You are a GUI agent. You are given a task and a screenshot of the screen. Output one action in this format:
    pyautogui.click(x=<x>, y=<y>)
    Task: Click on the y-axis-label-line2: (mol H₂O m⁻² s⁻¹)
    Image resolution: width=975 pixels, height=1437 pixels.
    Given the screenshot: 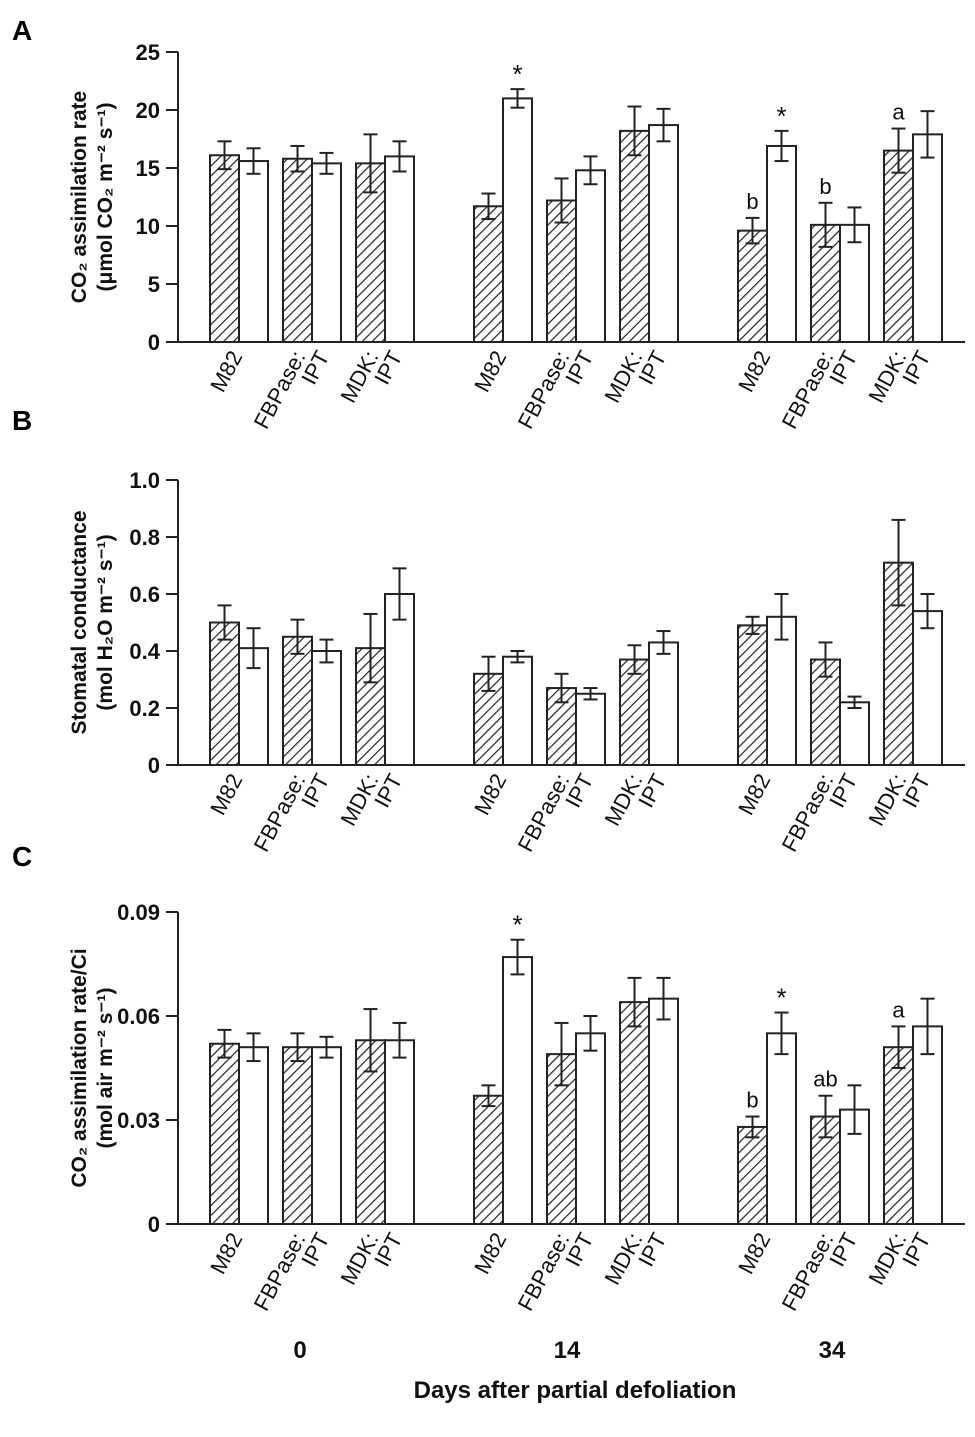 What is the action you would take?
    pyautogui.click(x=105, y=622)
    